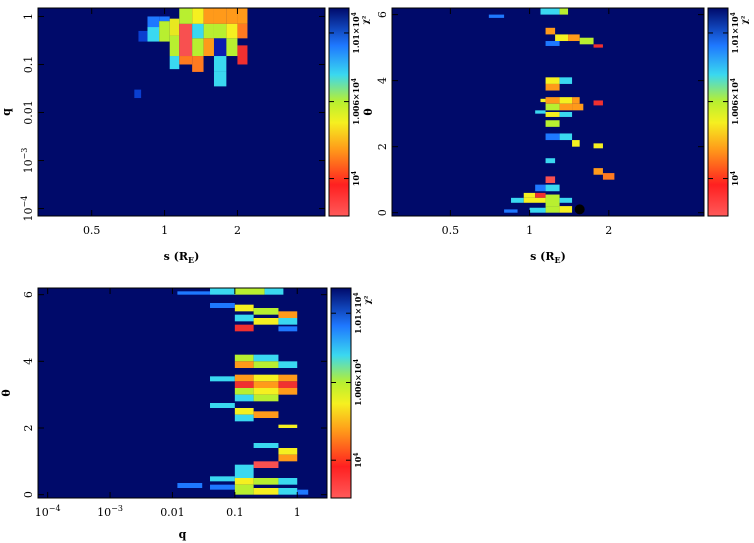  I want to click on y-tick-label: 0.1, so click(28, 65).